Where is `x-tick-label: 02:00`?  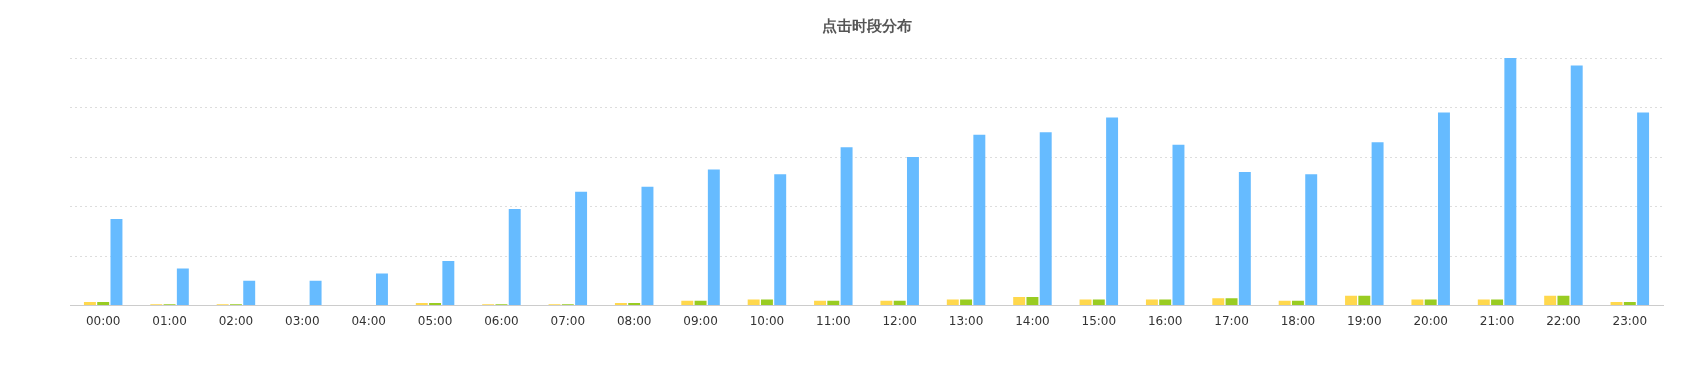 x-tick-label: 02:00 is located at coordinates (236, 320).